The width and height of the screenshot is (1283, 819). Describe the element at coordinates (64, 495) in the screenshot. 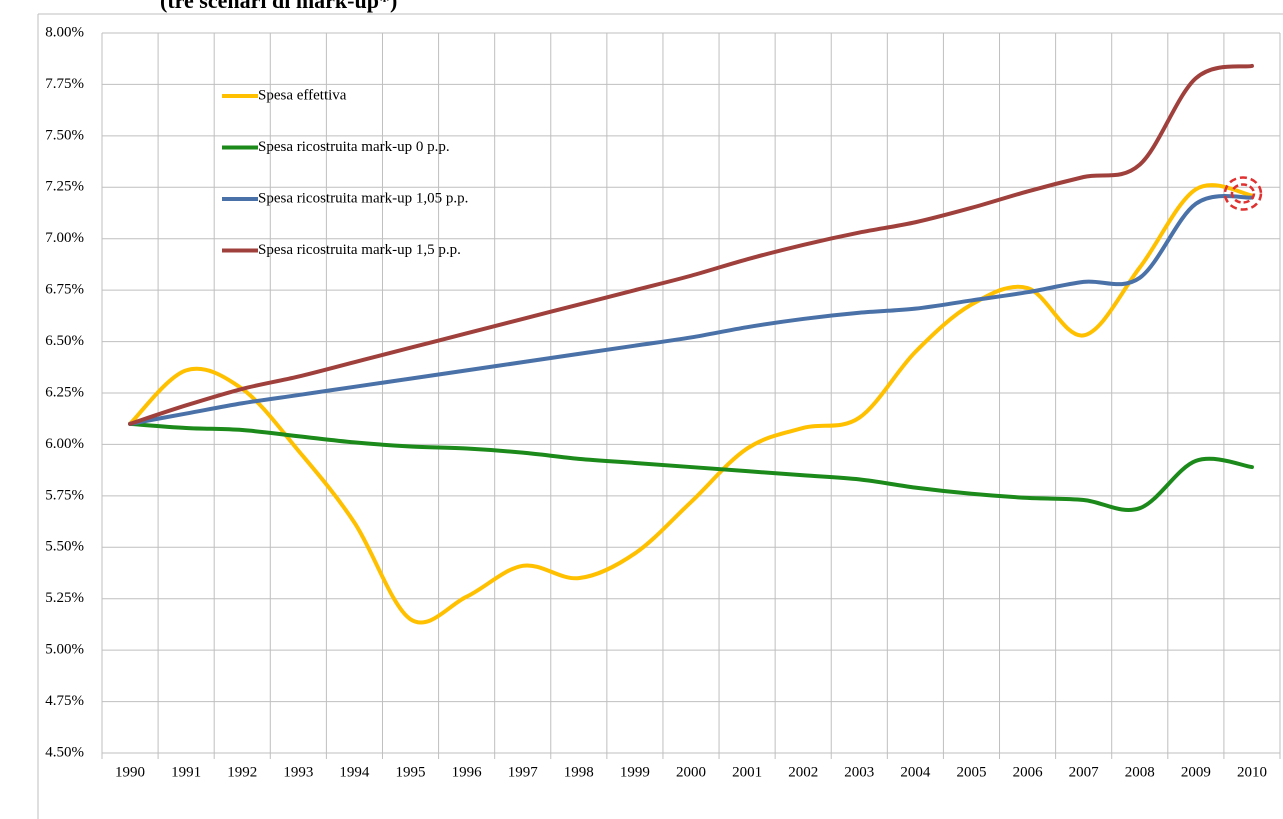

I see `y-tick-label: 5.75%` at that location.